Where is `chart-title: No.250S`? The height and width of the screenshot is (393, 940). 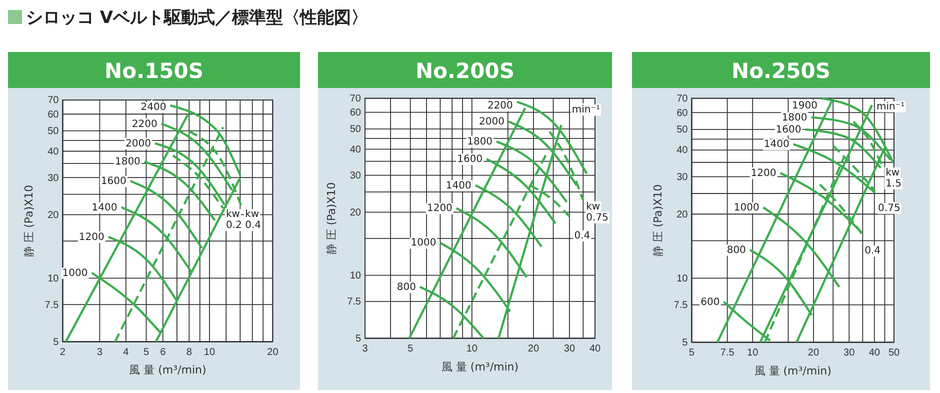
chart-title: No.250S is located at coordinates (781, 71).